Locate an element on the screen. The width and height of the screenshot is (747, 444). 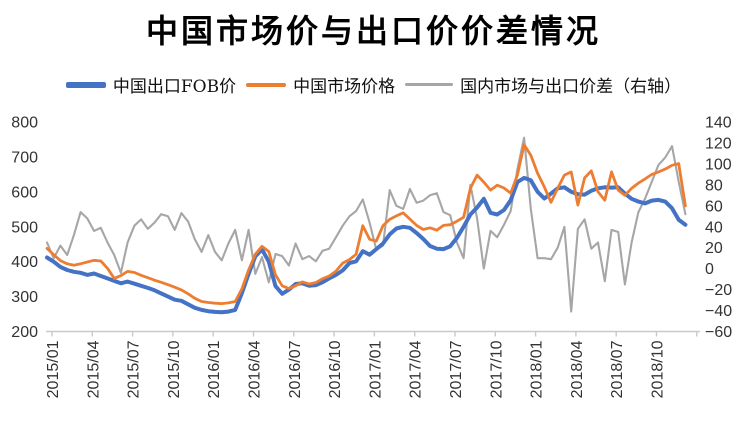
legend-label-fob: 中国出口FOB价 is located at coordinates (174, 87).